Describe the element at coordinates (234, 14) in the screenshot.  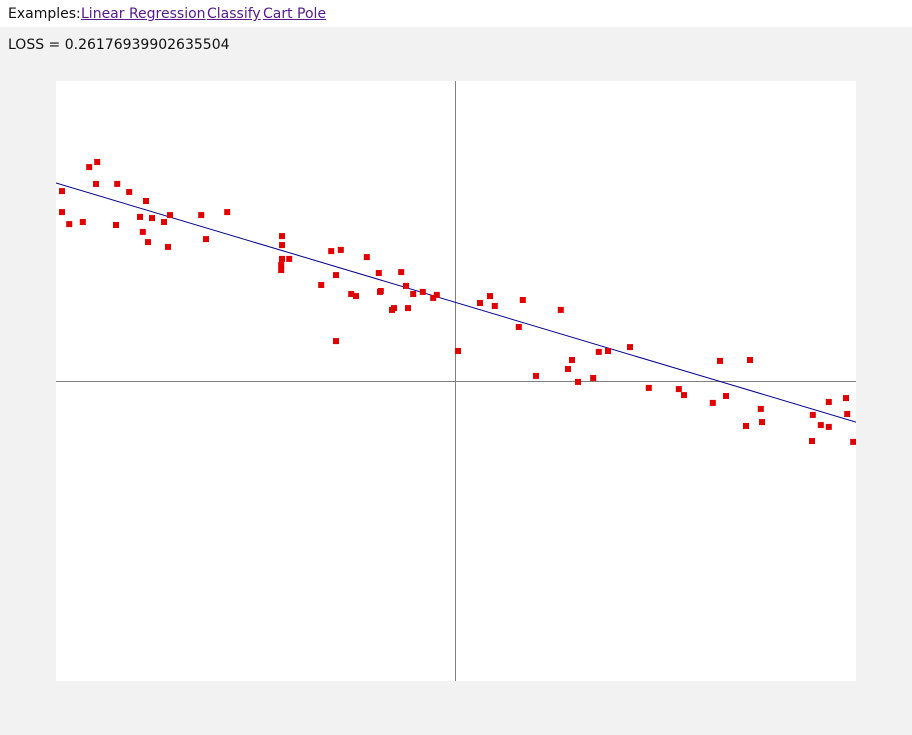
I see `classify-link: Classify` at that location.